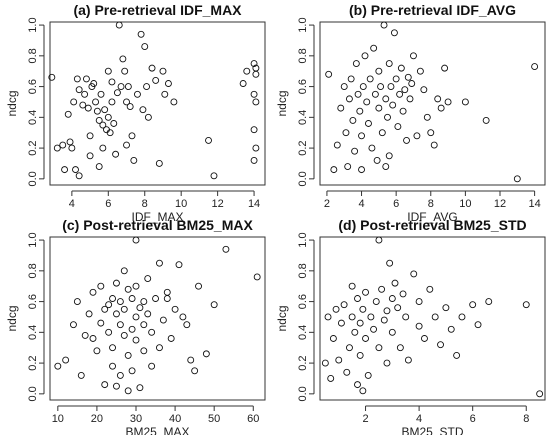 Image resolution: width=550 pixels, height=435 pixels. I want to click on y-tick-label: 0.0, so click(33, 178).